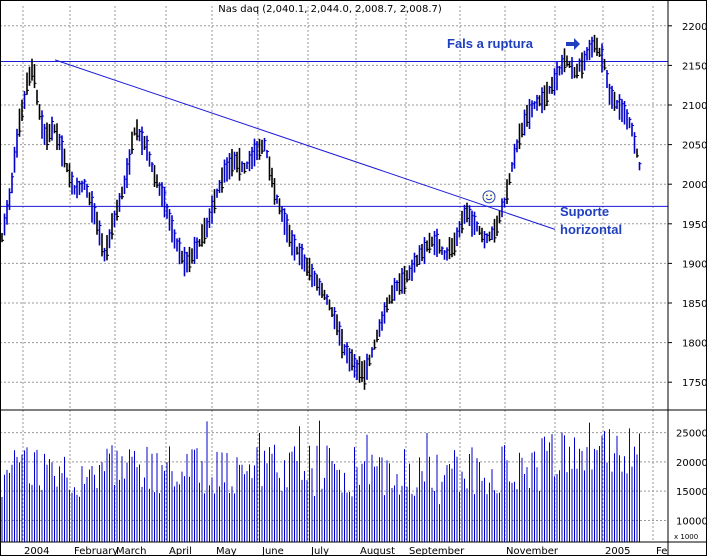 This screenshot has height=556, width=707. I want to click on y-tick-label: 2050, so click(694, 146).